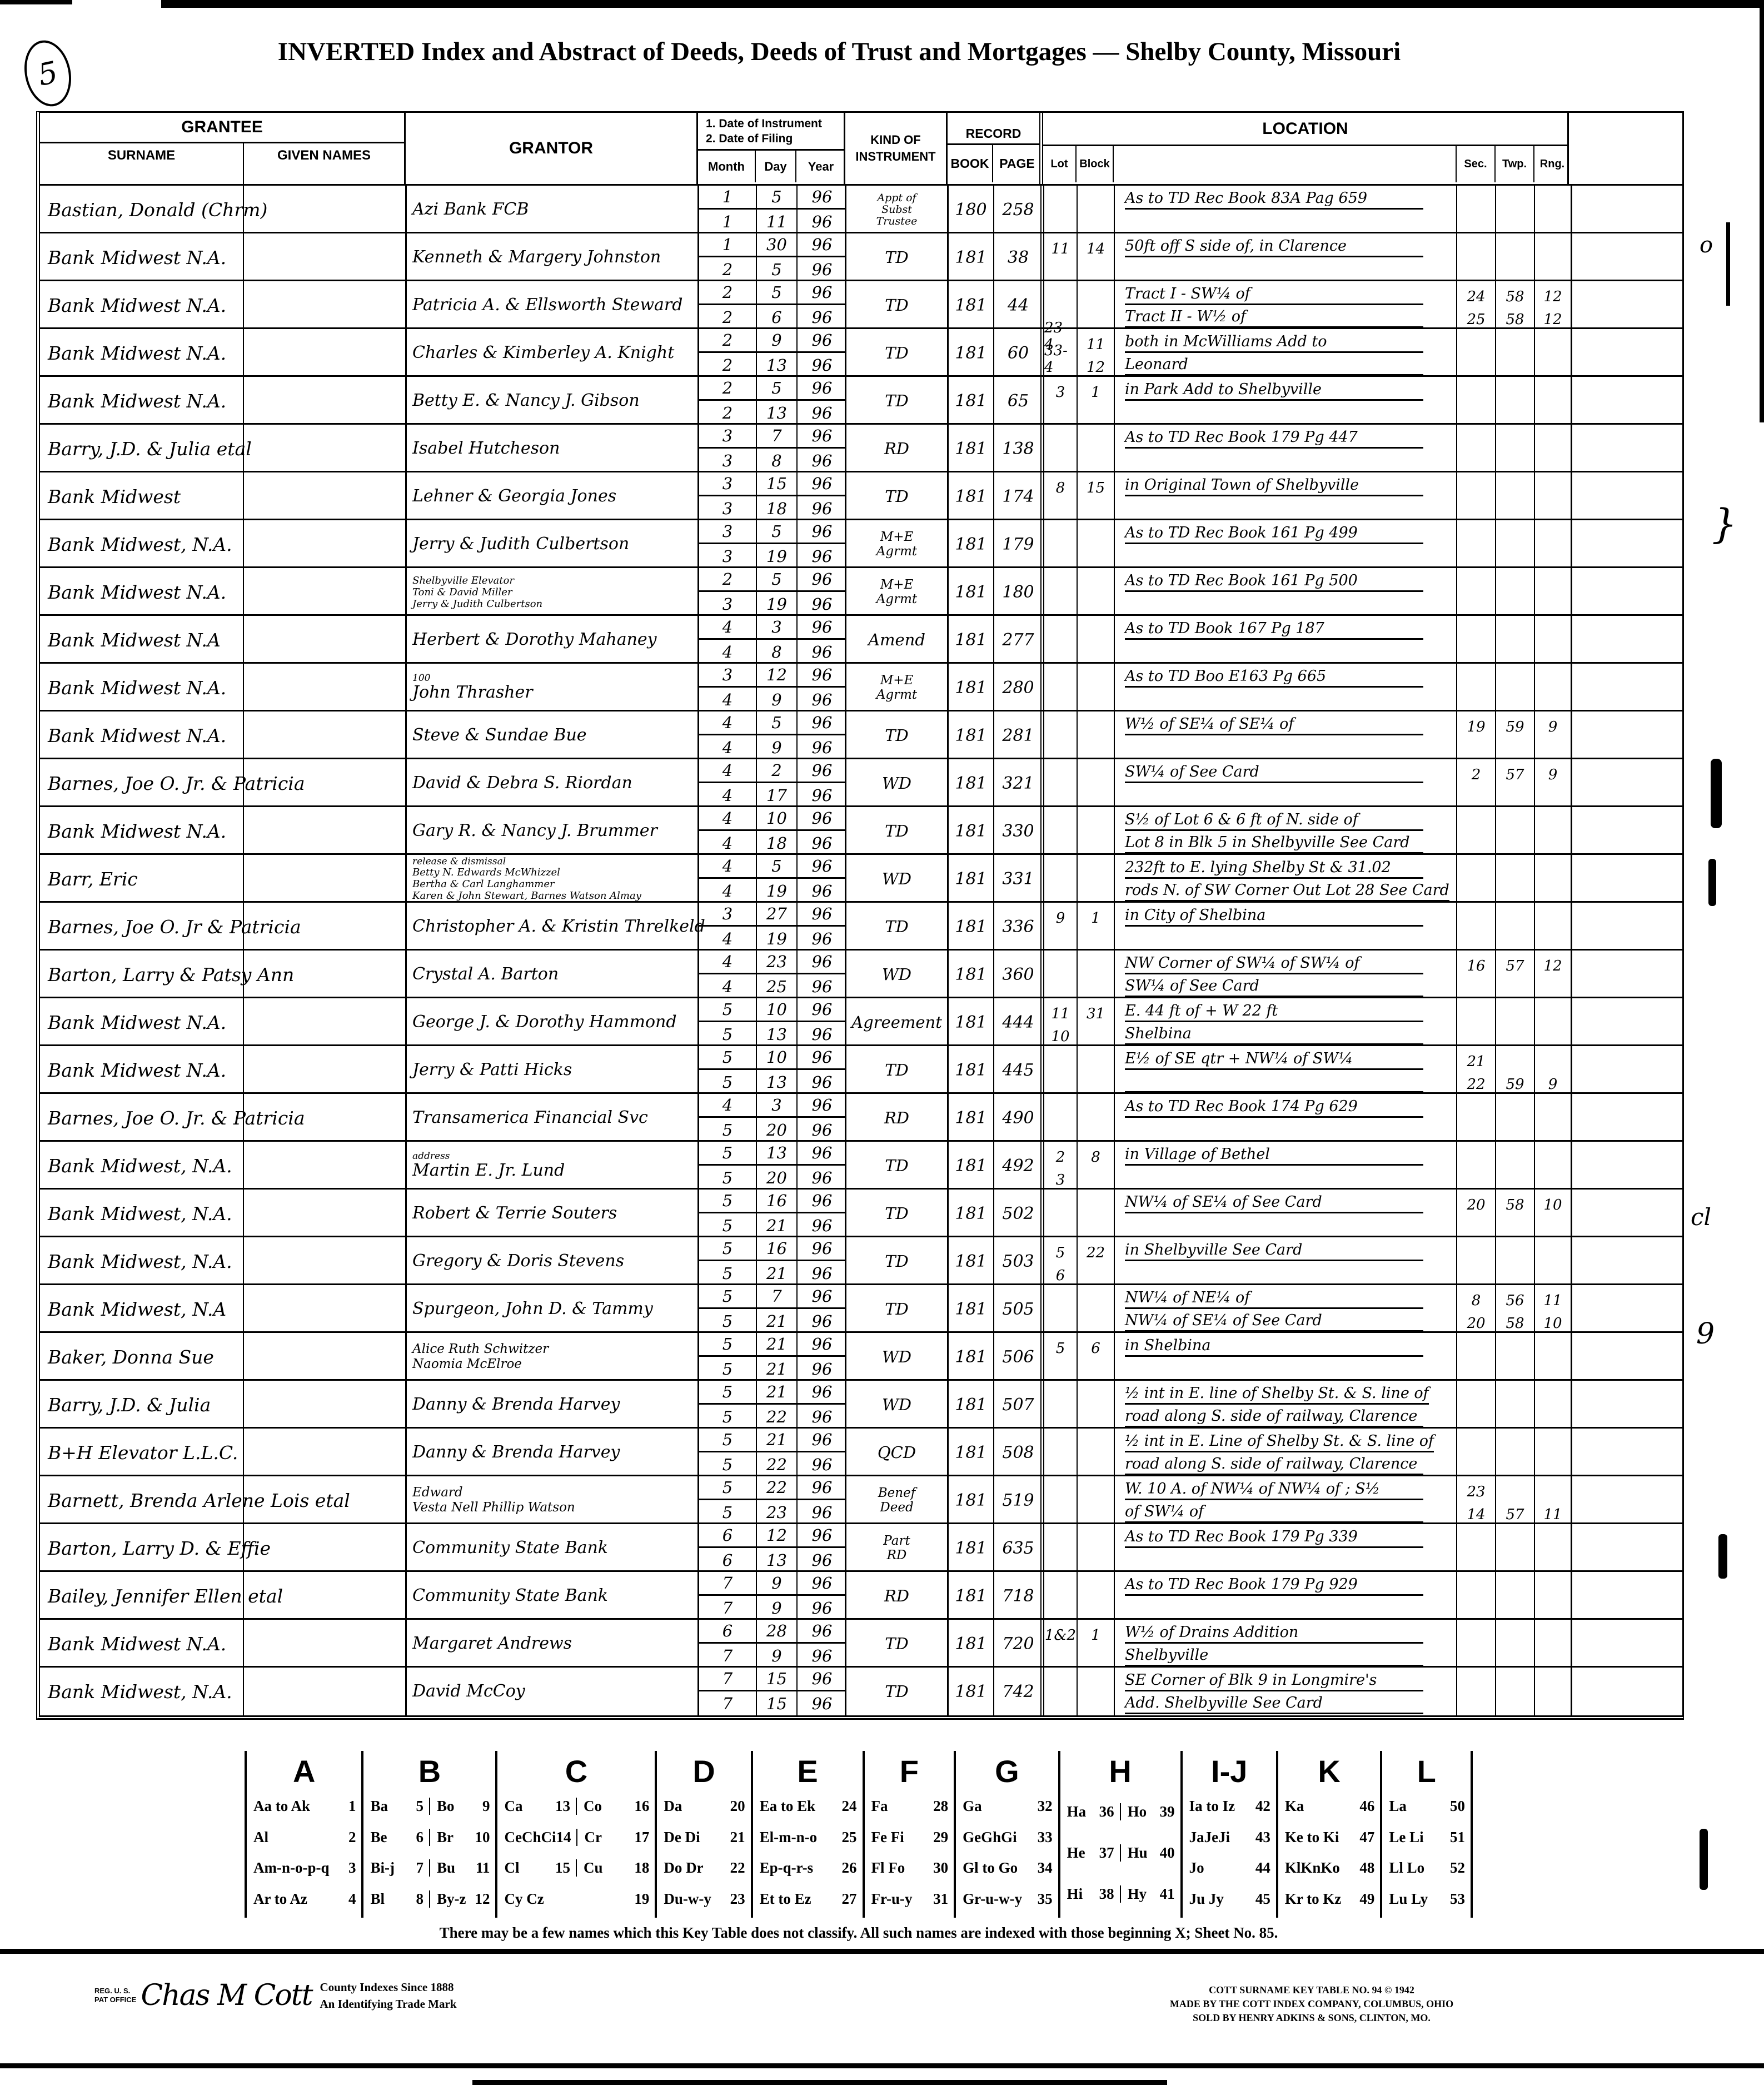  What do you see at coordinates (304, 1899) in the screenshot?
I see `key-row: Ar to Az 4` at bounding box center [304, 1899].